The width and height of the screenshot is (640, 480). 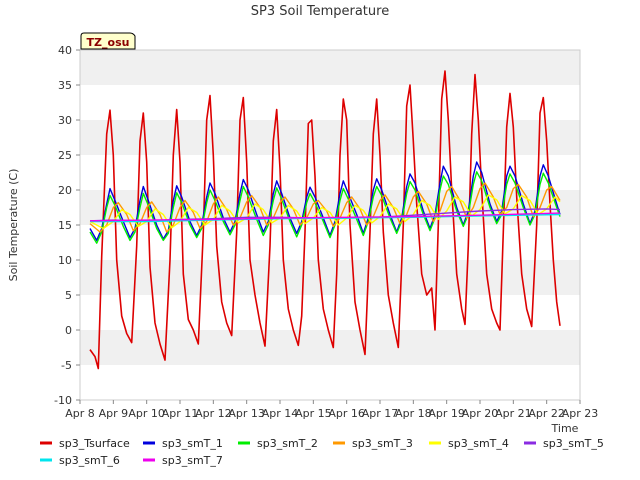 I want to click on legend-label: sp3_smT_4, so click(x=478, y=443).